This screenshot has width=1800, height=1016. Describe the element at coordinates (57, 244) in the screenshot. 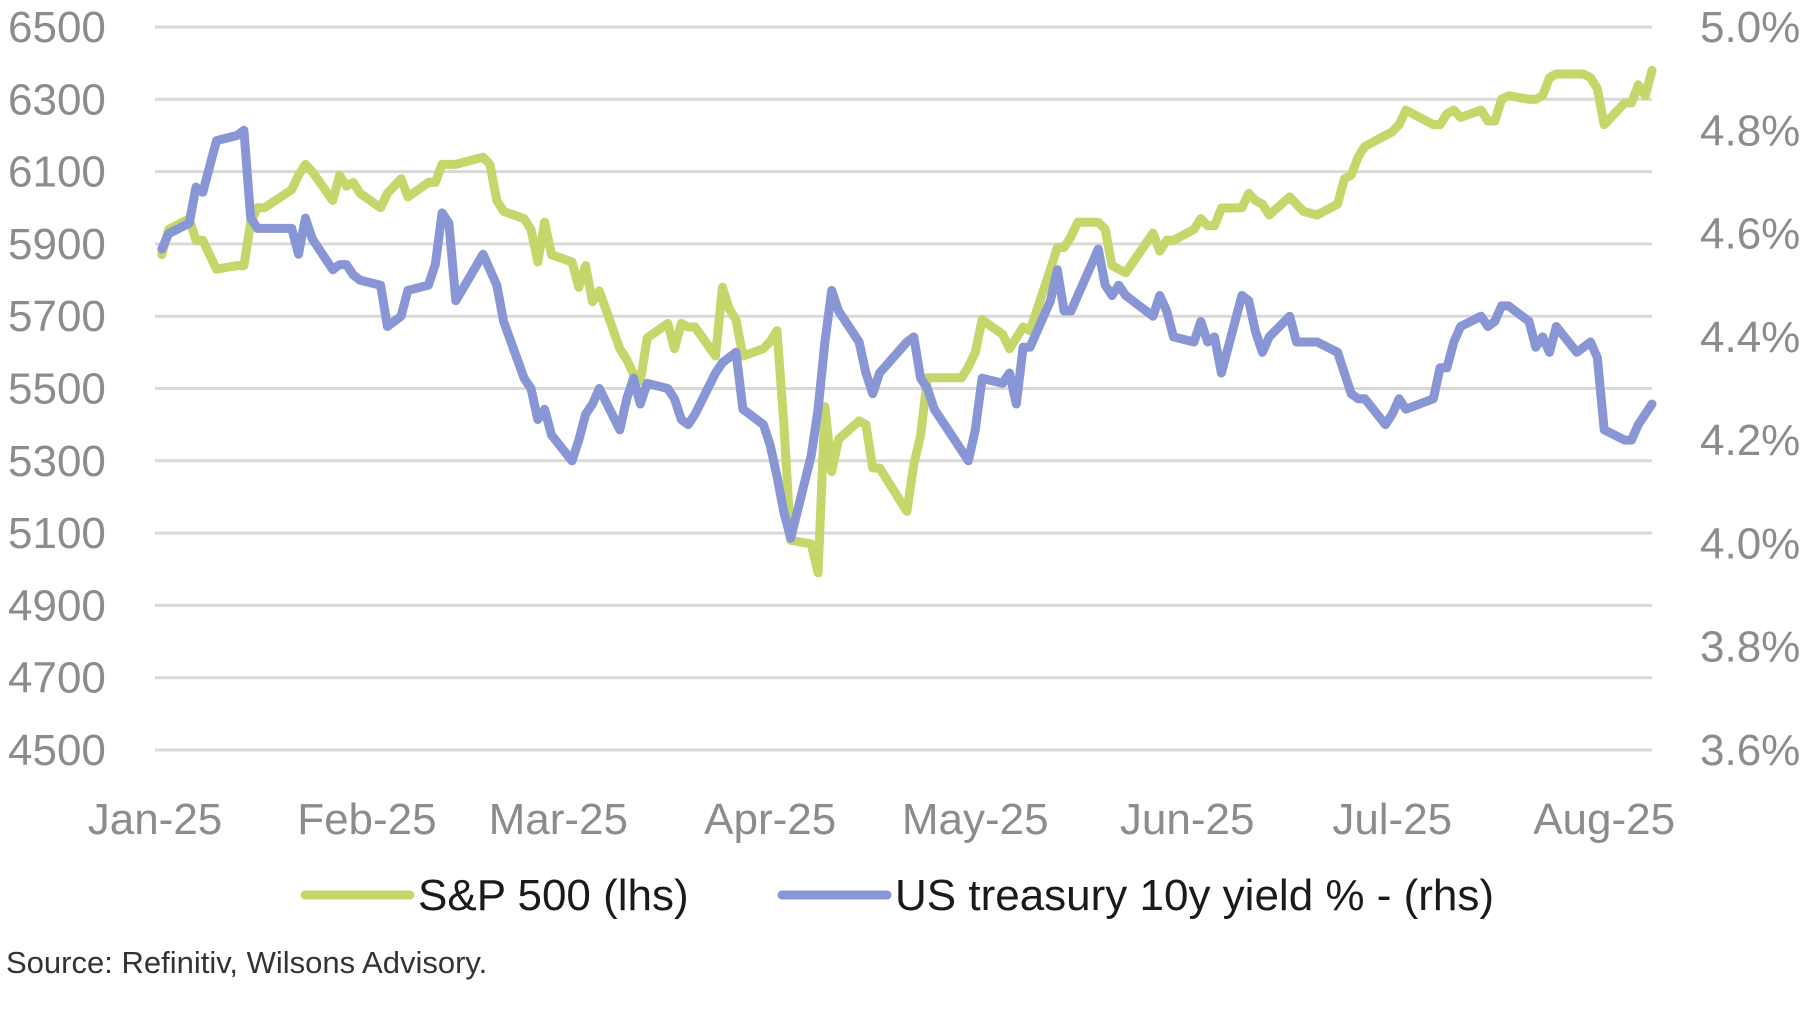

I see `left-tick-label: 5900` at that location.